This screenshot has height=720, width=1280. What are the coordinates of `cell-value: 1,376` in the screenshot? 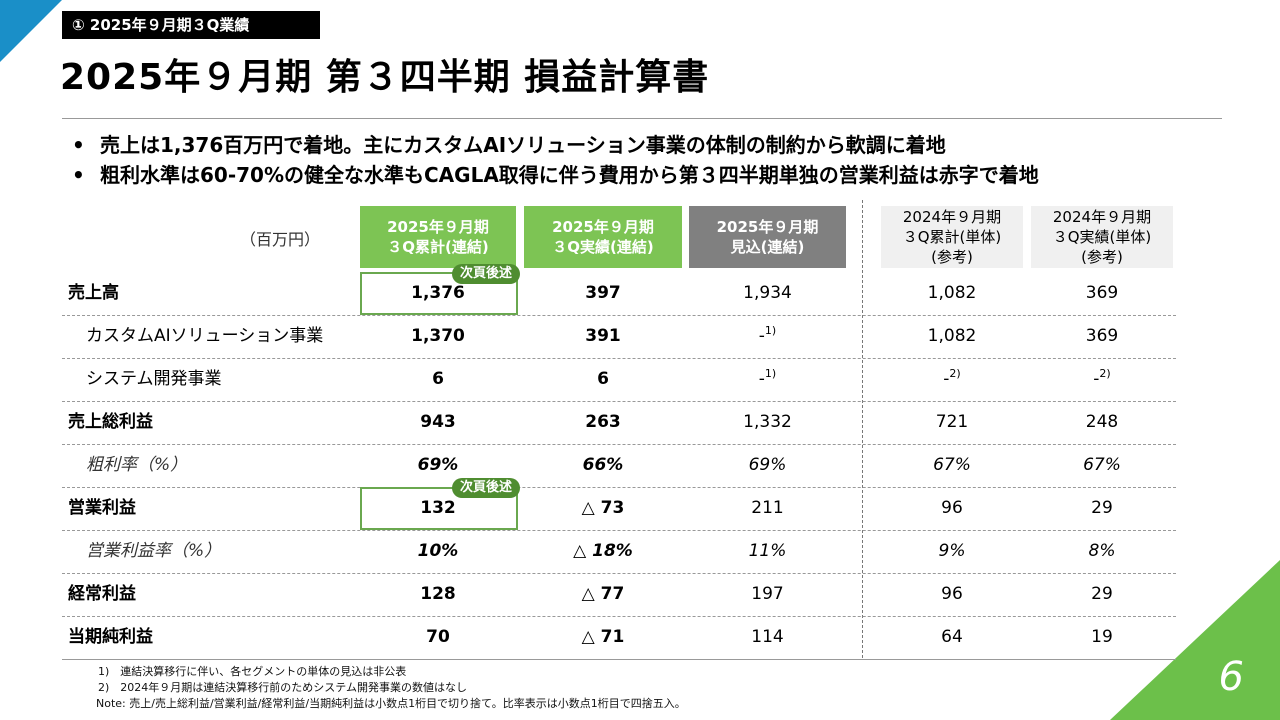 It's located at (438, 293).